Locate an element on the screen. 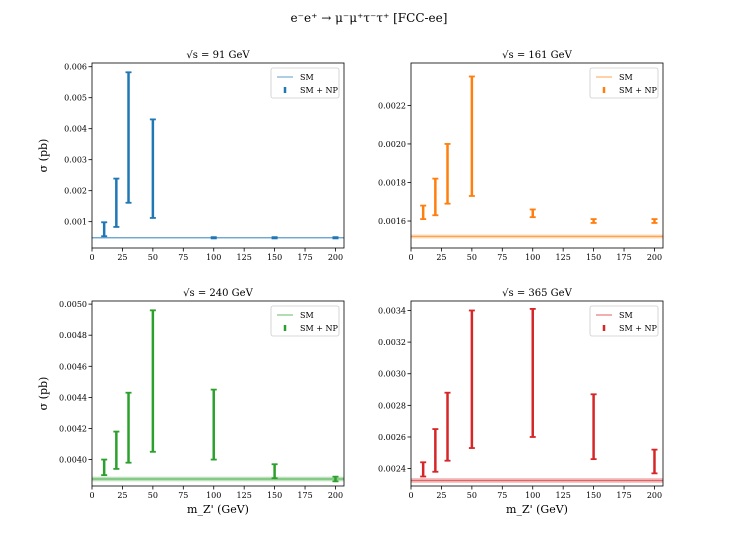 The height and width of the screenshot is (554, 739). y-tick-label: 0.0024 is located at coordinates (392, 469).